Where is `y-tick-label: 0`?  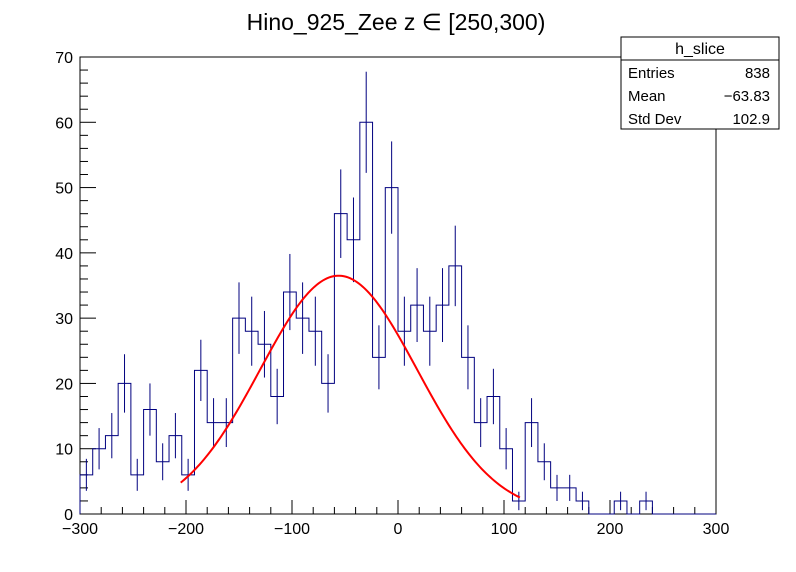 y-tick-label: 0 is located at coordinates (68, 515).